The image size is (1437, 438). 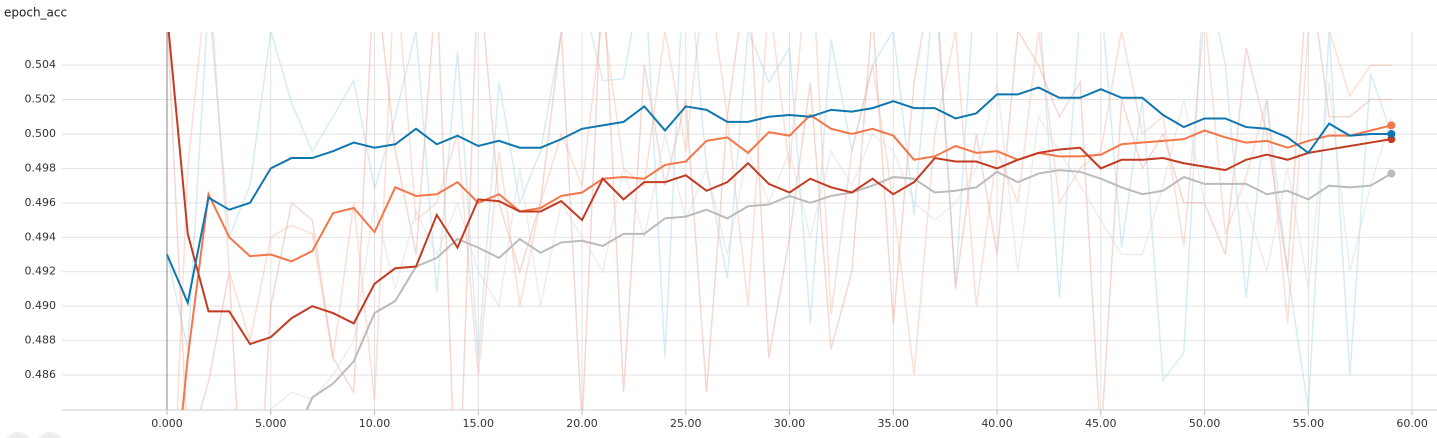 What do you see at coordinates (41, 374) in the screenshot?
I see `y-tick-label: 0.486` at bounding box center [41, 374].